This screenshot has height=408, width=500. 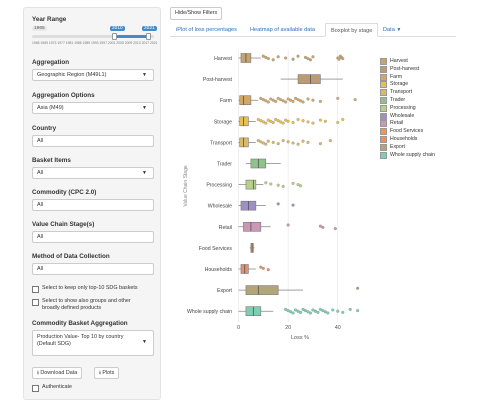 I want to click on authenticate-label: Authenticate, so click(x=57, y=387).